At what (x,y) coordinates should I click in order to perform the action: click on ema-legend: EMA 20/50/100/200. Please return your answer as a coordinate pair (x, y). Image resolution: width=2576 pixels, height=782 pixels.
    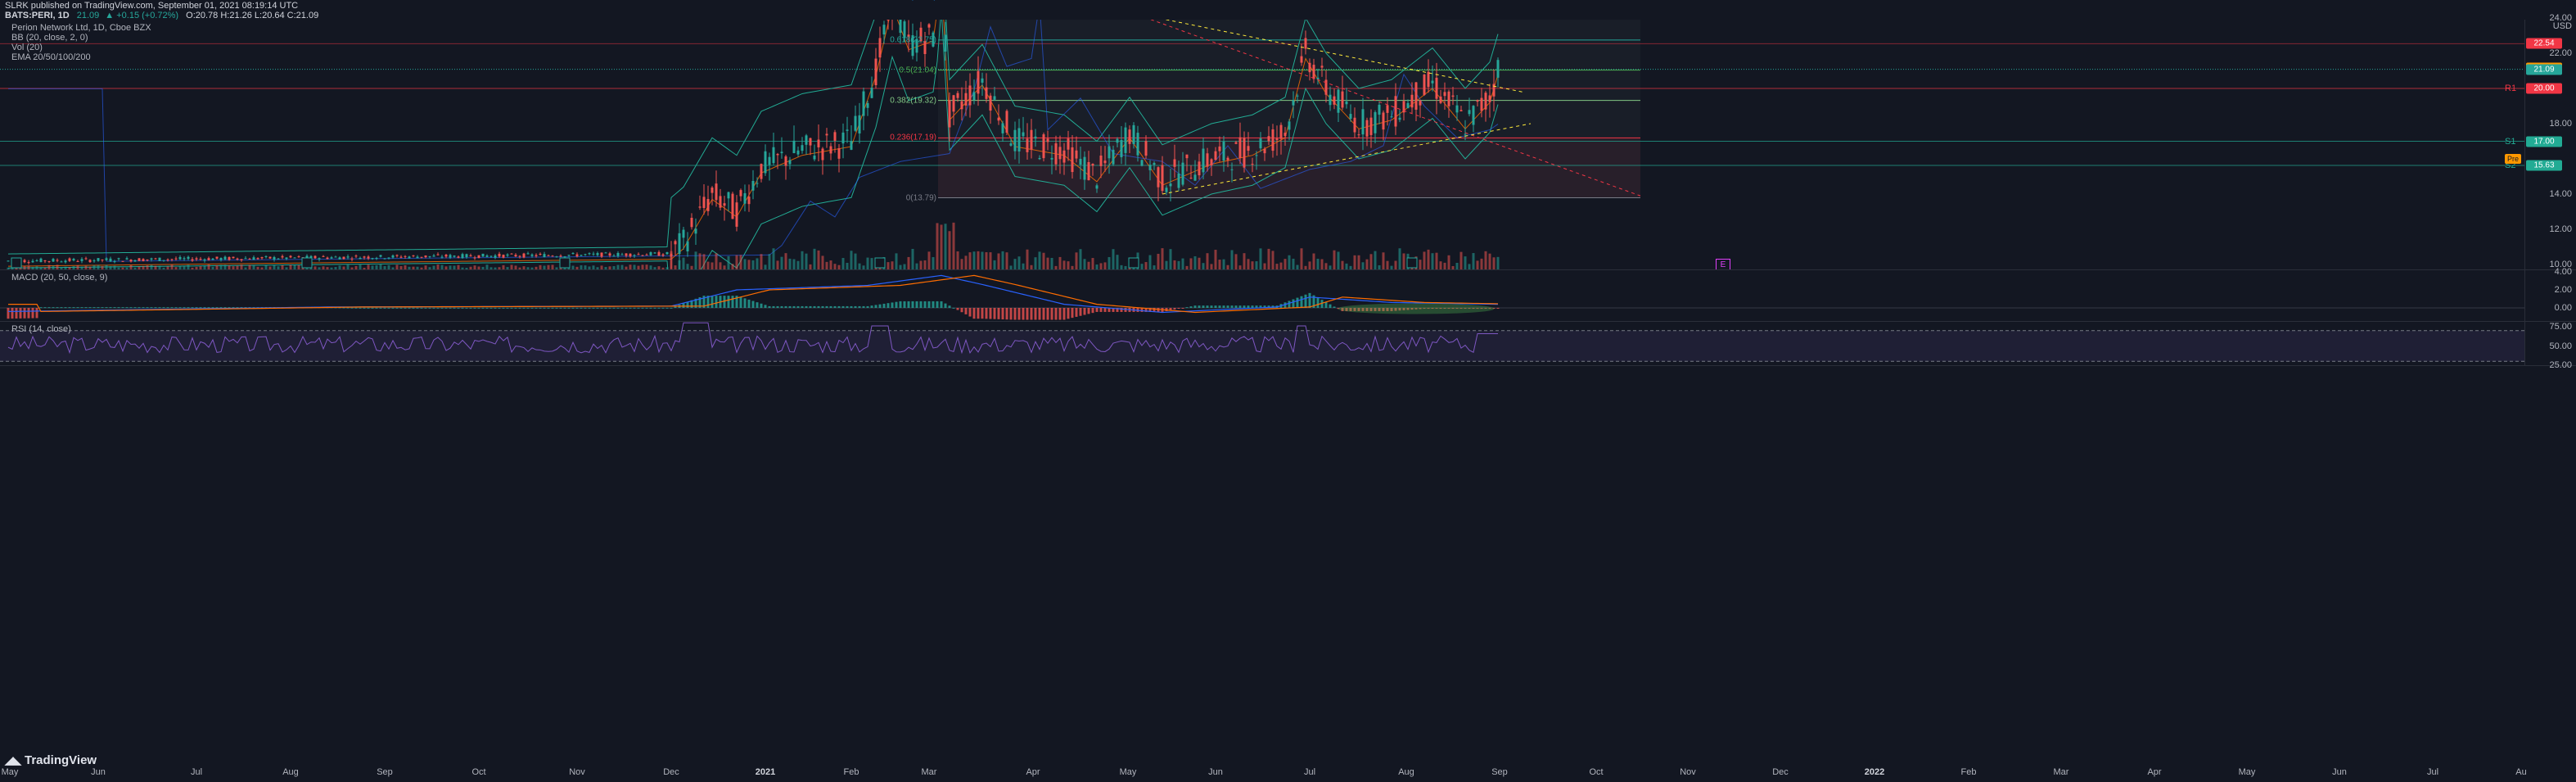
    Looking at the image, I should click on (51, 57).